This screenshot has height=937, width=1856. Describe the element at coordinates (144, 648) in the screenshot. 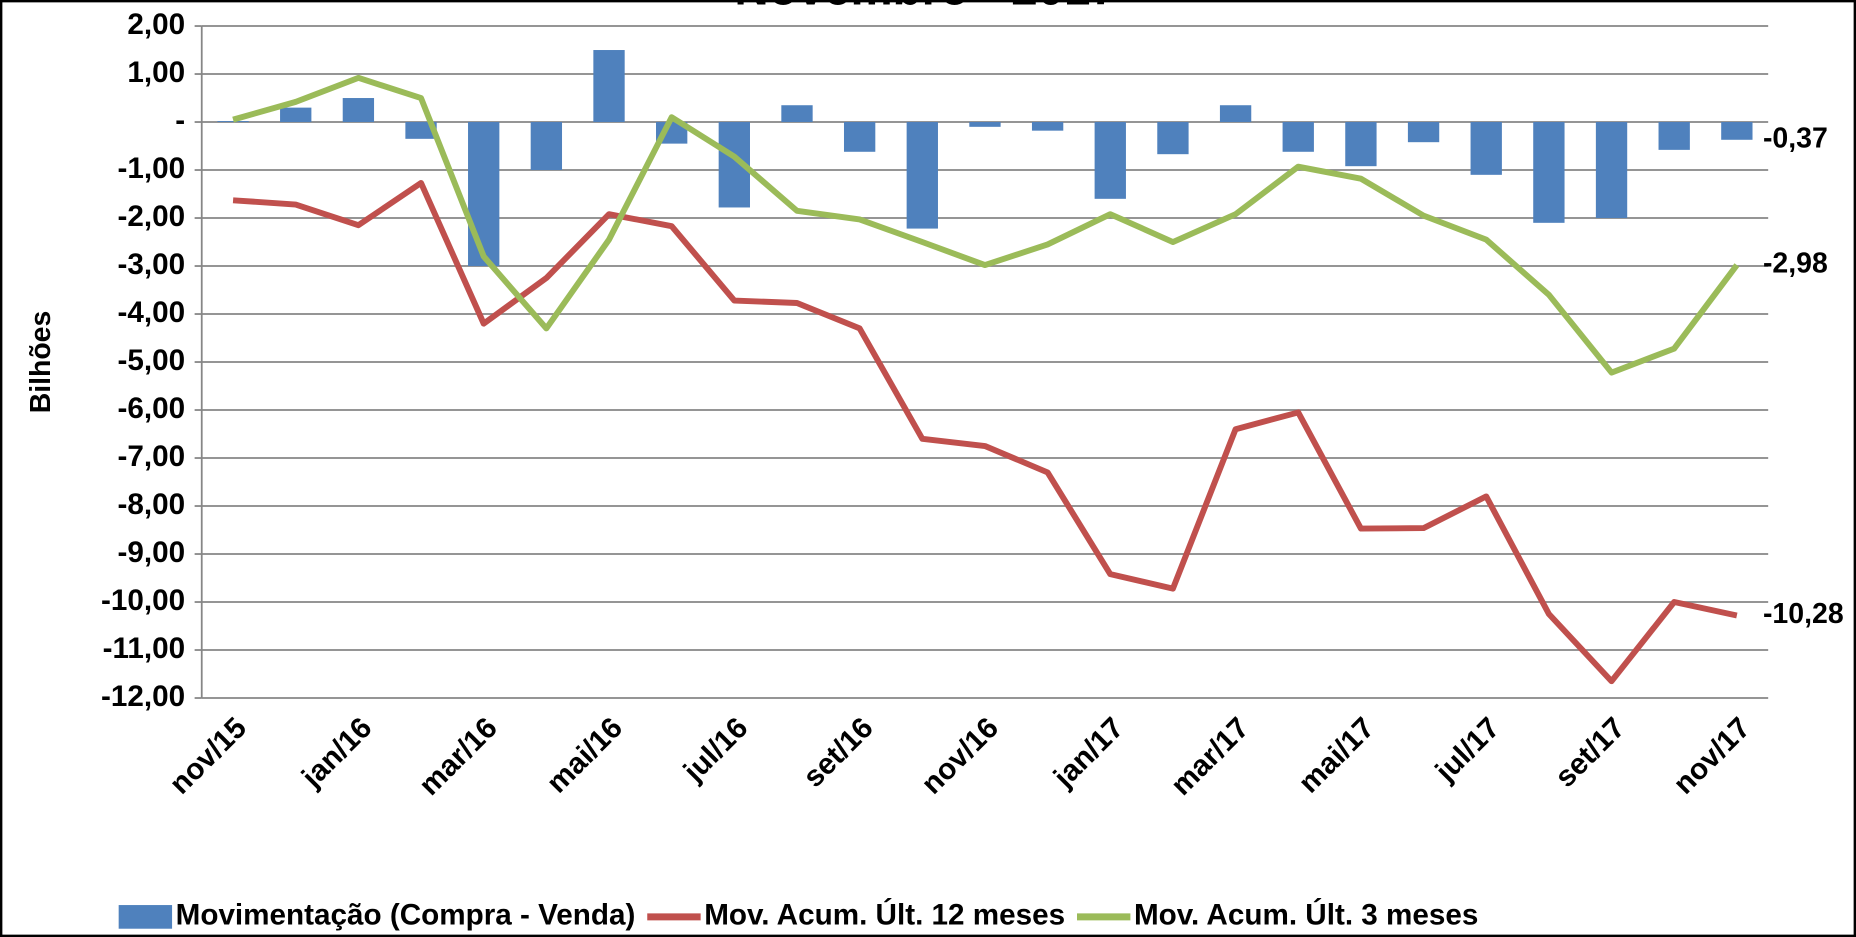

I see `y-tick-label: -11,00` at that location.